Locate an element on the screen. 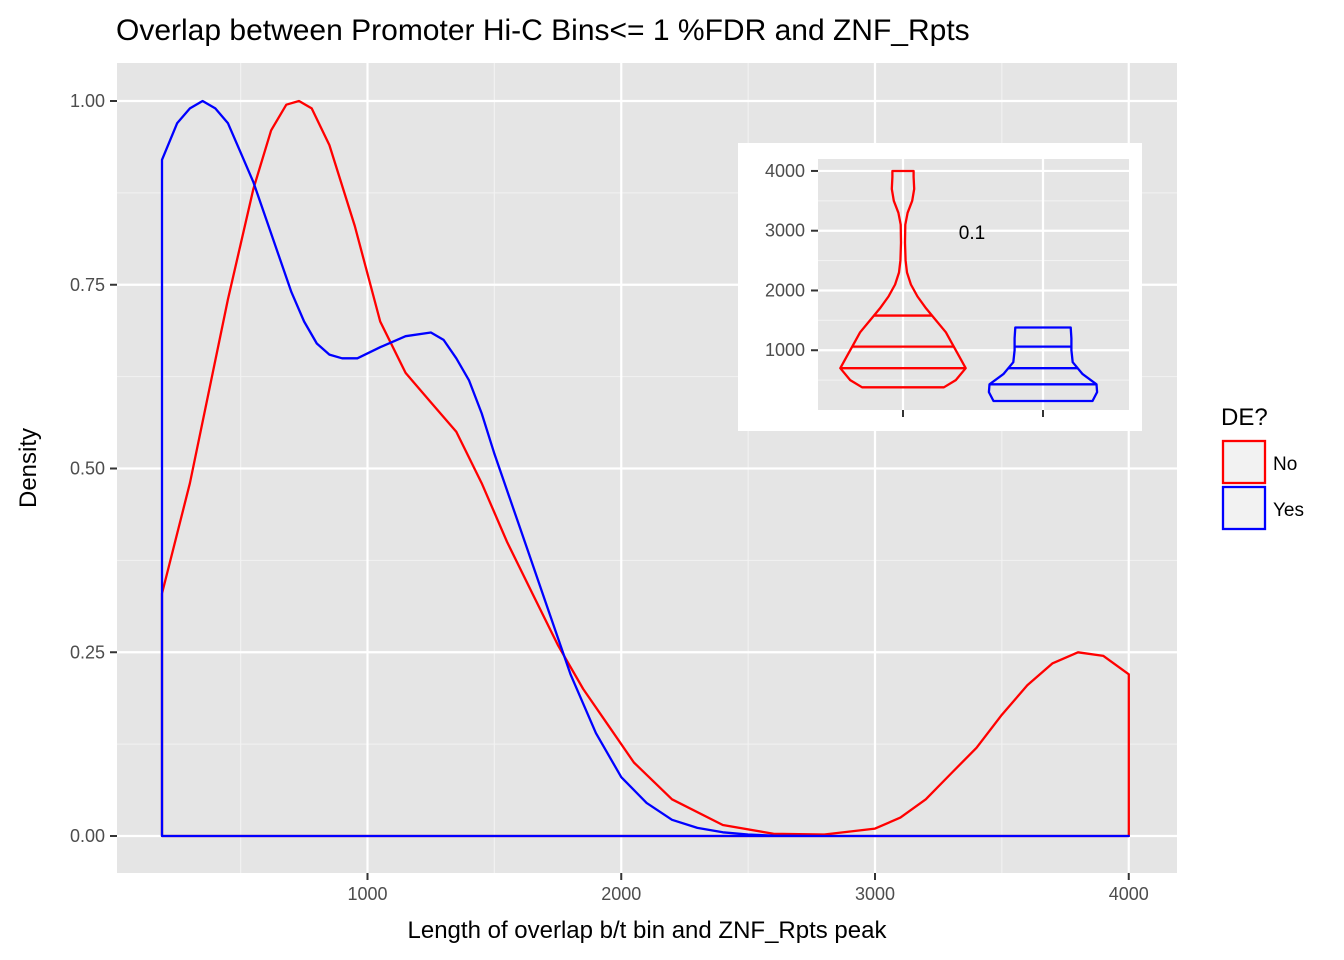 This screenshot has width=1344, height=960. inset-y-axis: 1000 2000 3000 4000 is located at coordinates (791, 260).